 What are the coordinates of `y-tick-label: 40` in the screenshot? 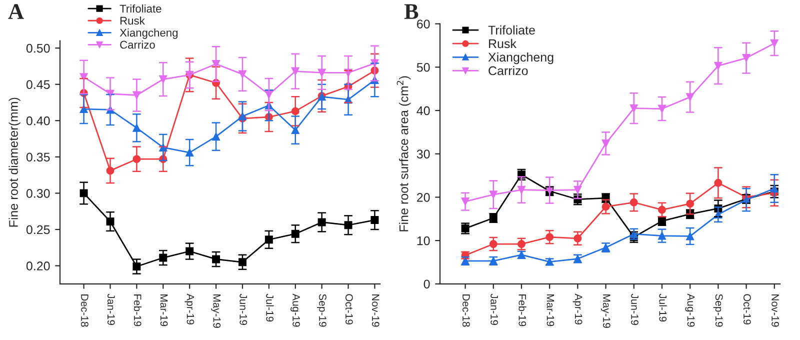 It's located at (423, 111).